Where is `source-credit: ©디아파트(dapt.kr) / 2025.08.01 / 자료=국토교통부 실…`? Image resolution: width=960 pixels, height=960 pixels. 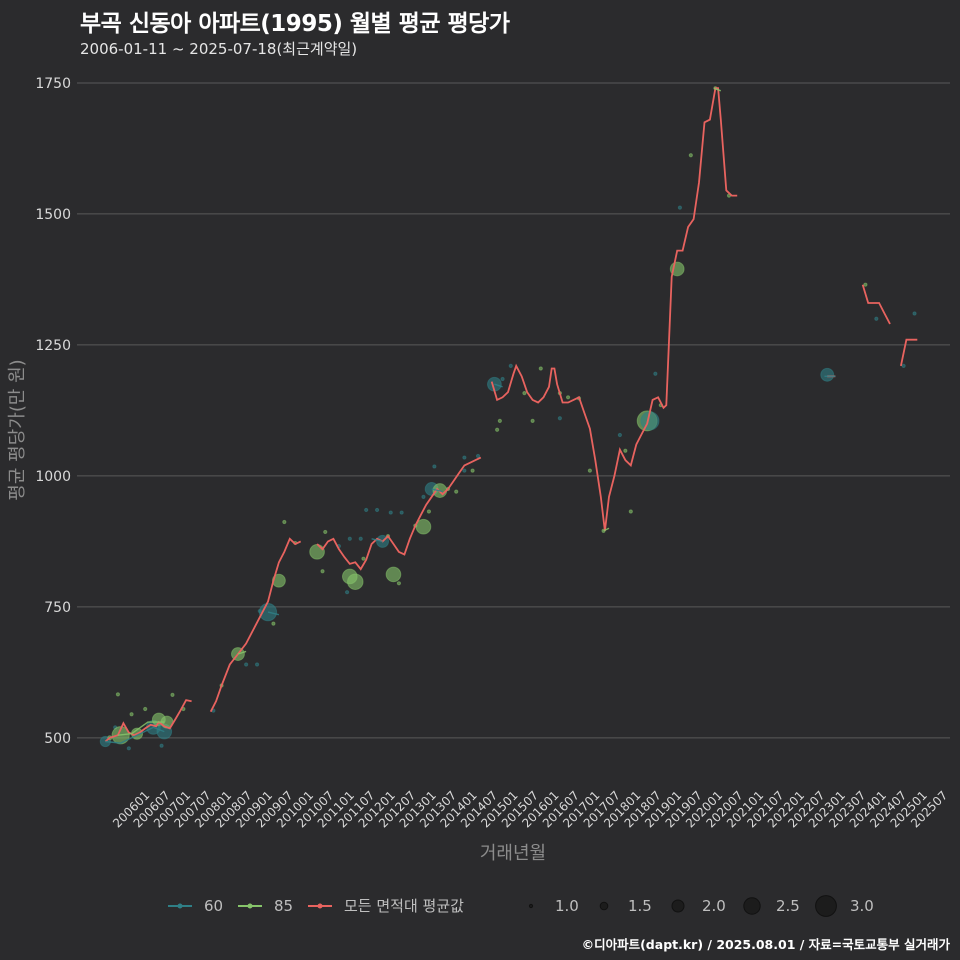 source-credit: ©디아파트(dapt.kr) / 2025.08.01 / 자료=국토교통부 실… is located at coordinates (765, 944).